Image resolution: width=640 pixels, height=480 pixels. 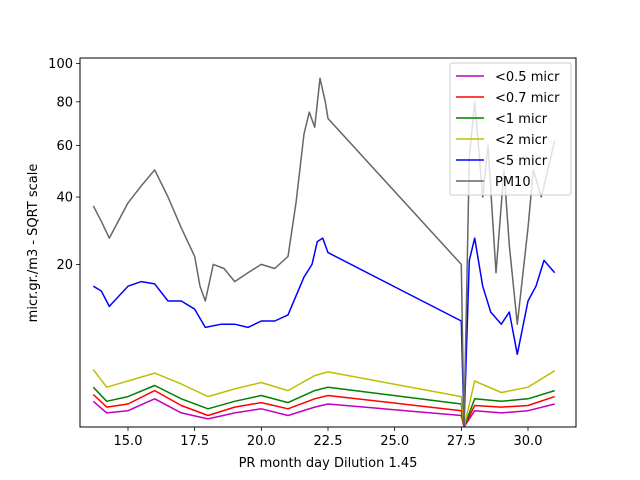 I want to click on y-tick-label: 80, so click(x=64, y=102).